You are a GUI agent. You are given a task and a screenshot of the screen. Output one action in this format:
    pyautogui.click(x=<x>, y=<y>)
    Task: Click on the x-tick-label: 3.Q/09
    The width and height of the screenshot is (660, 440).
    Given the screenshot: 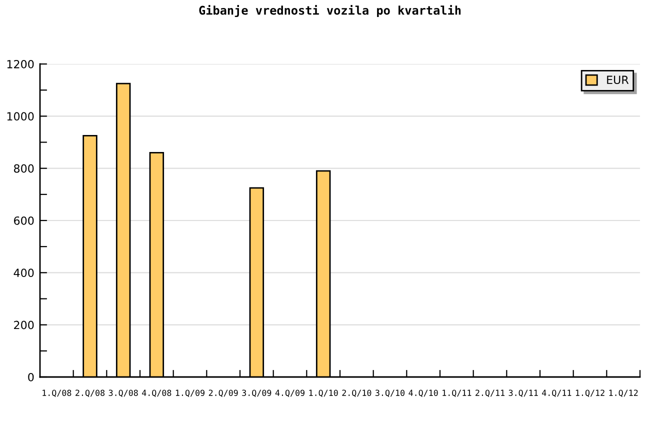 What is the action you would take?
    pyautogui.click(x=257, y=393)
    